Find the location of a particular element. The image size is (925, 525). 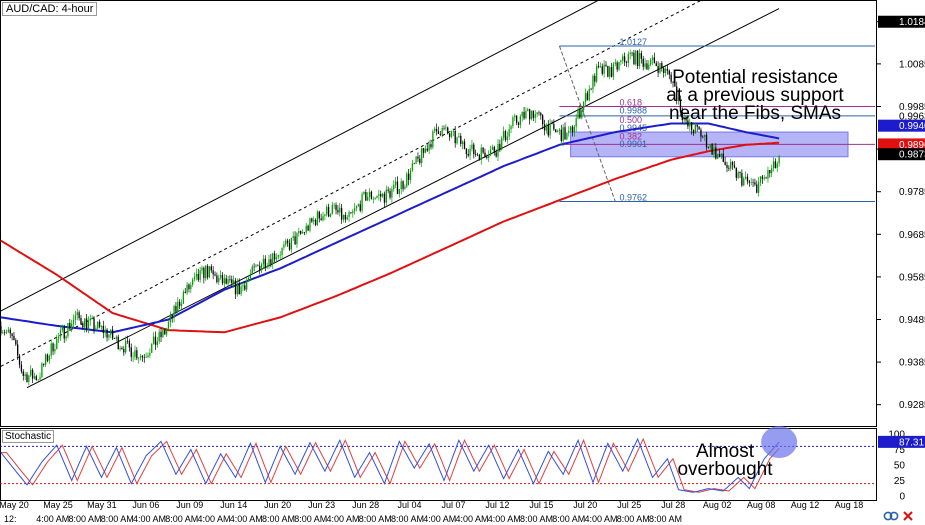

price-tick-label: 0.9785 is located at coordinates (912, 192).